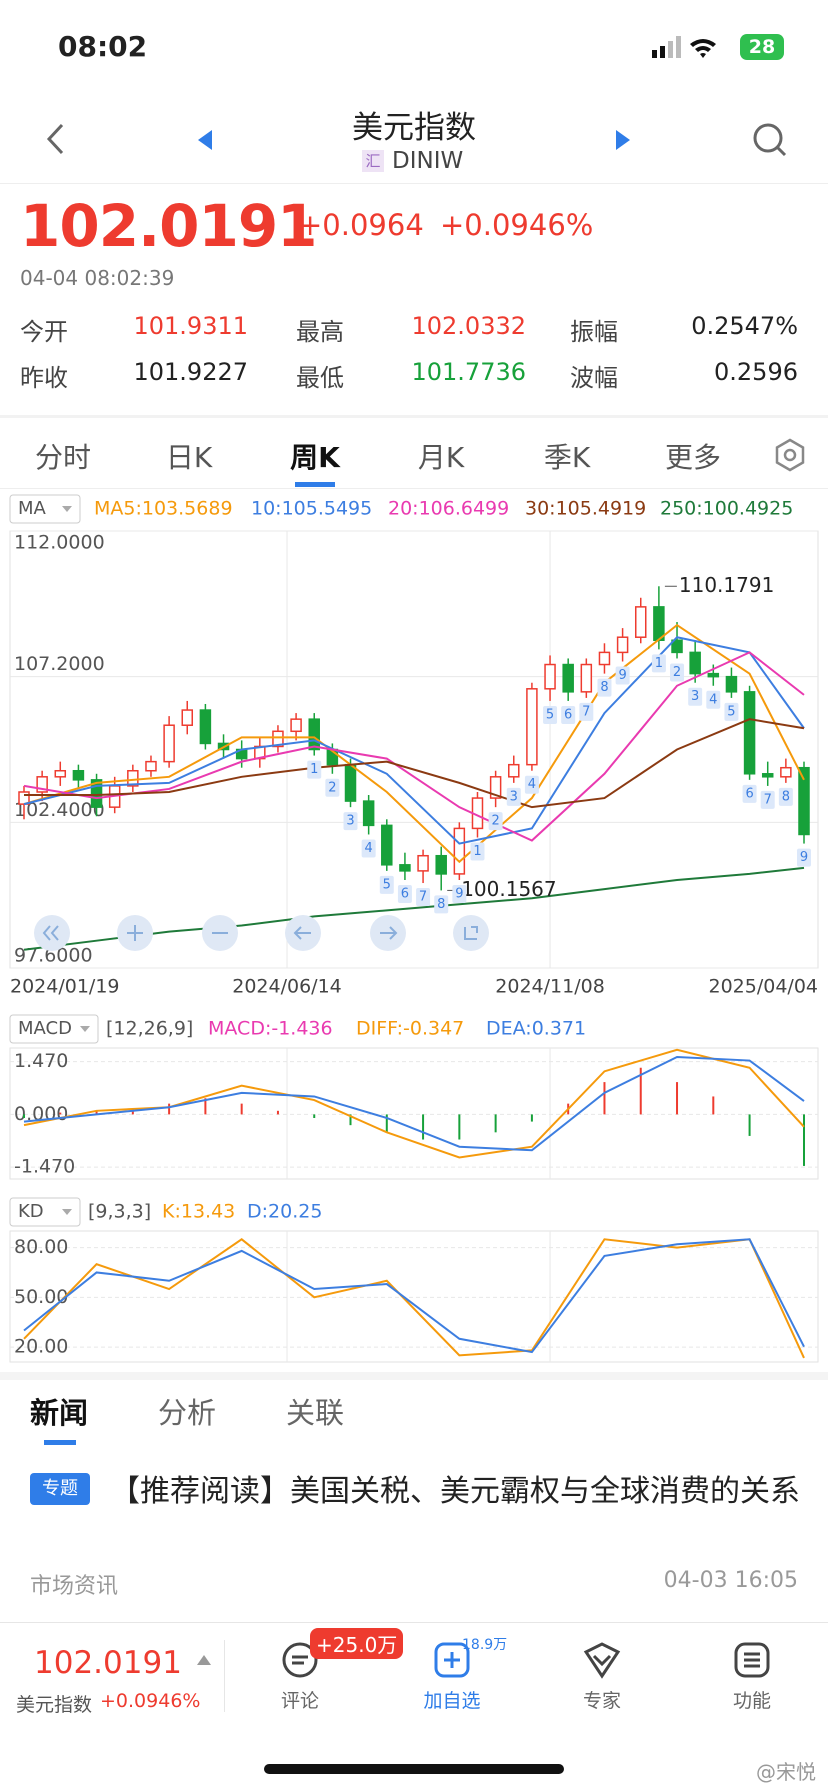  I want to click on expert-icon, so click(602, 1660).